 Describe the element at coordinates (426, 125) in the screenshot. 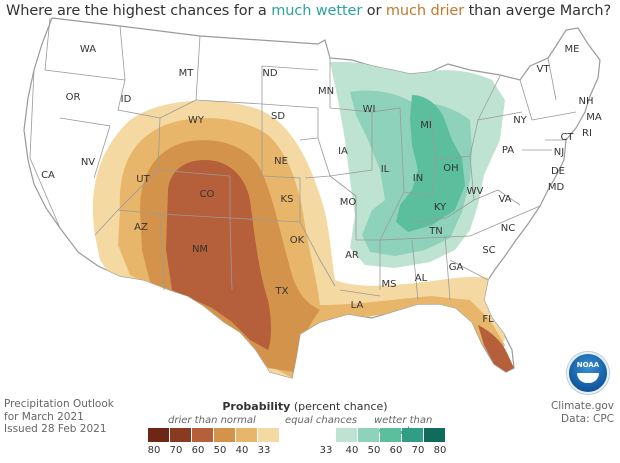

I see `state-label-mi: MI` at that location.